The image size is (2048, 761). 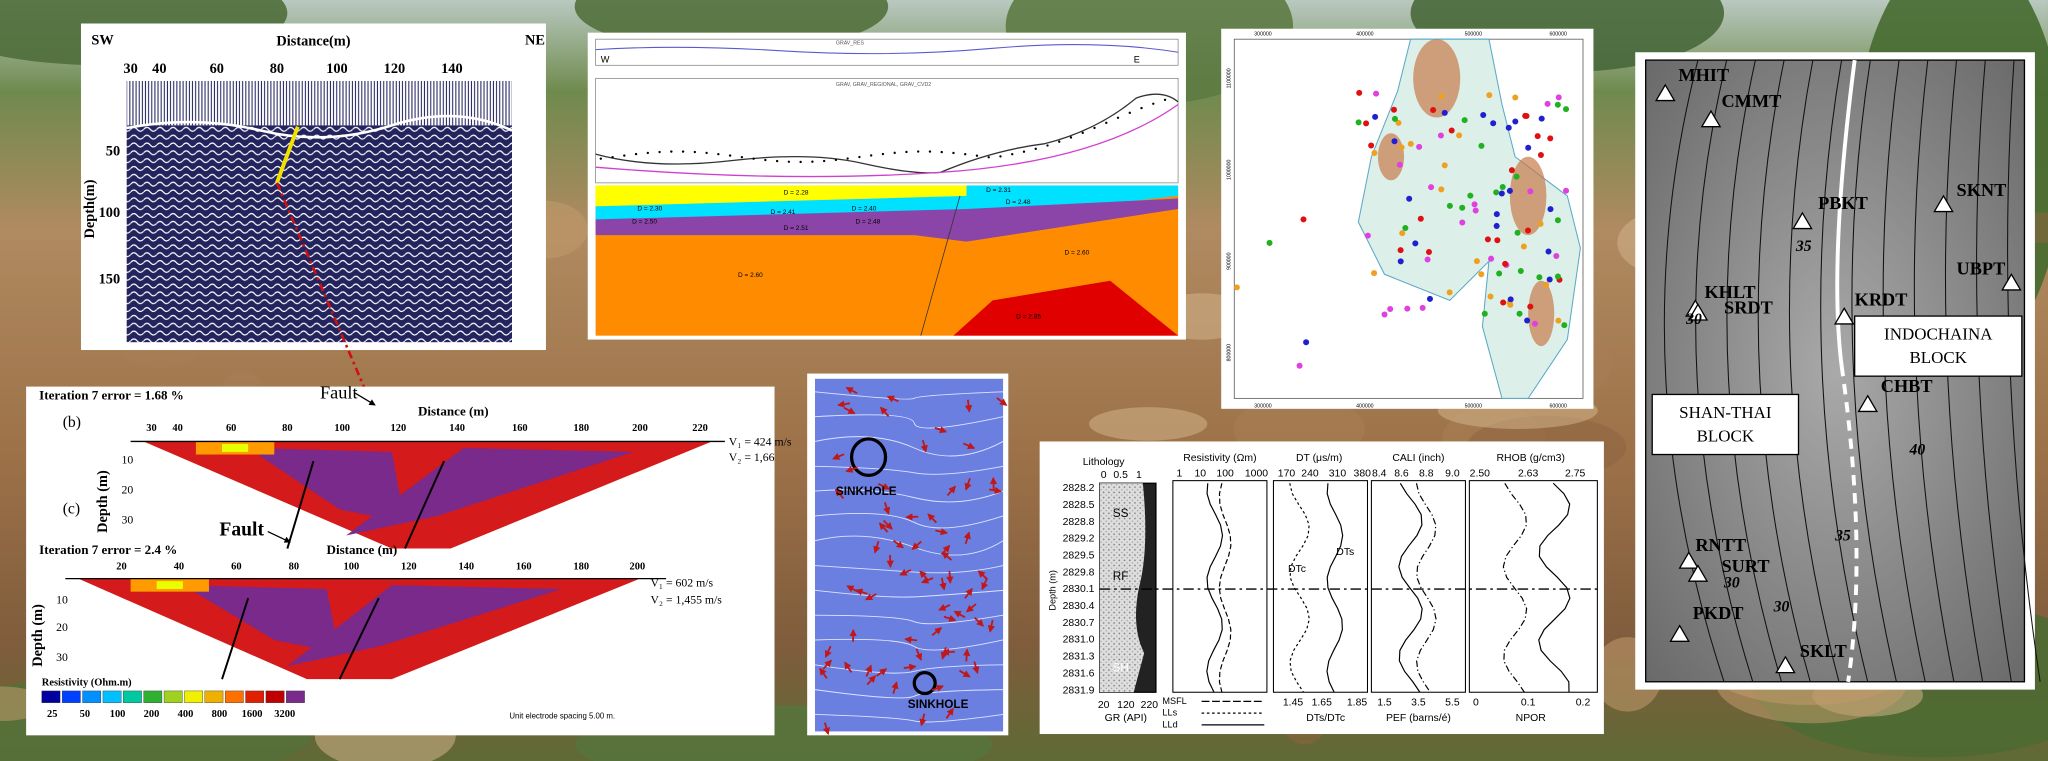 I want to click on contour-label: 40, so click(x=1917, y=450).